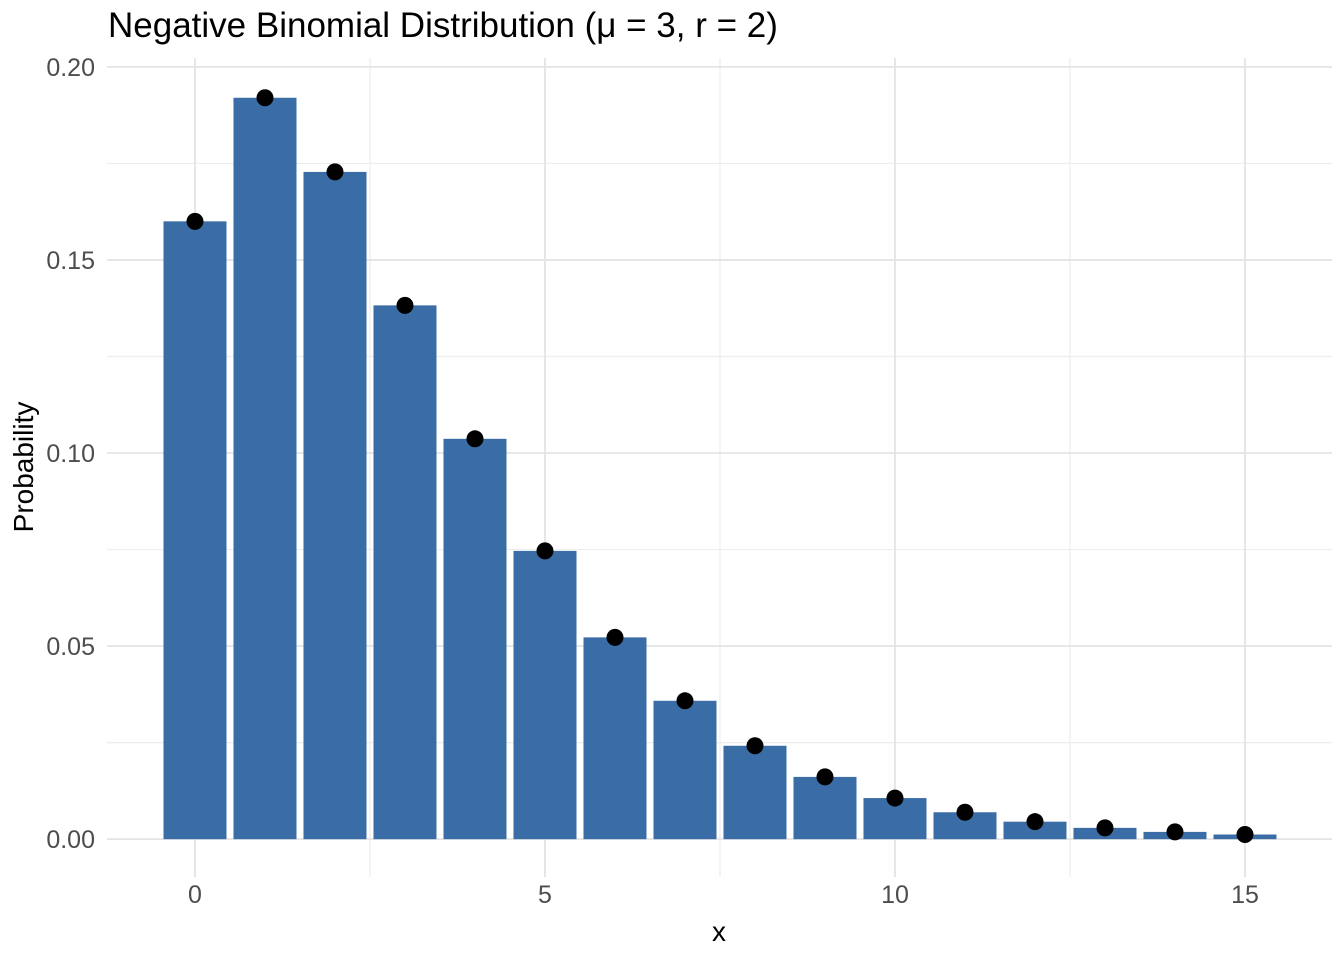 The height and width of the screenshot is (960, 1344). What do you see at coordinates (755, 792) in the screenshot?
I see `bar-x8` at bounding box center [755, 792].